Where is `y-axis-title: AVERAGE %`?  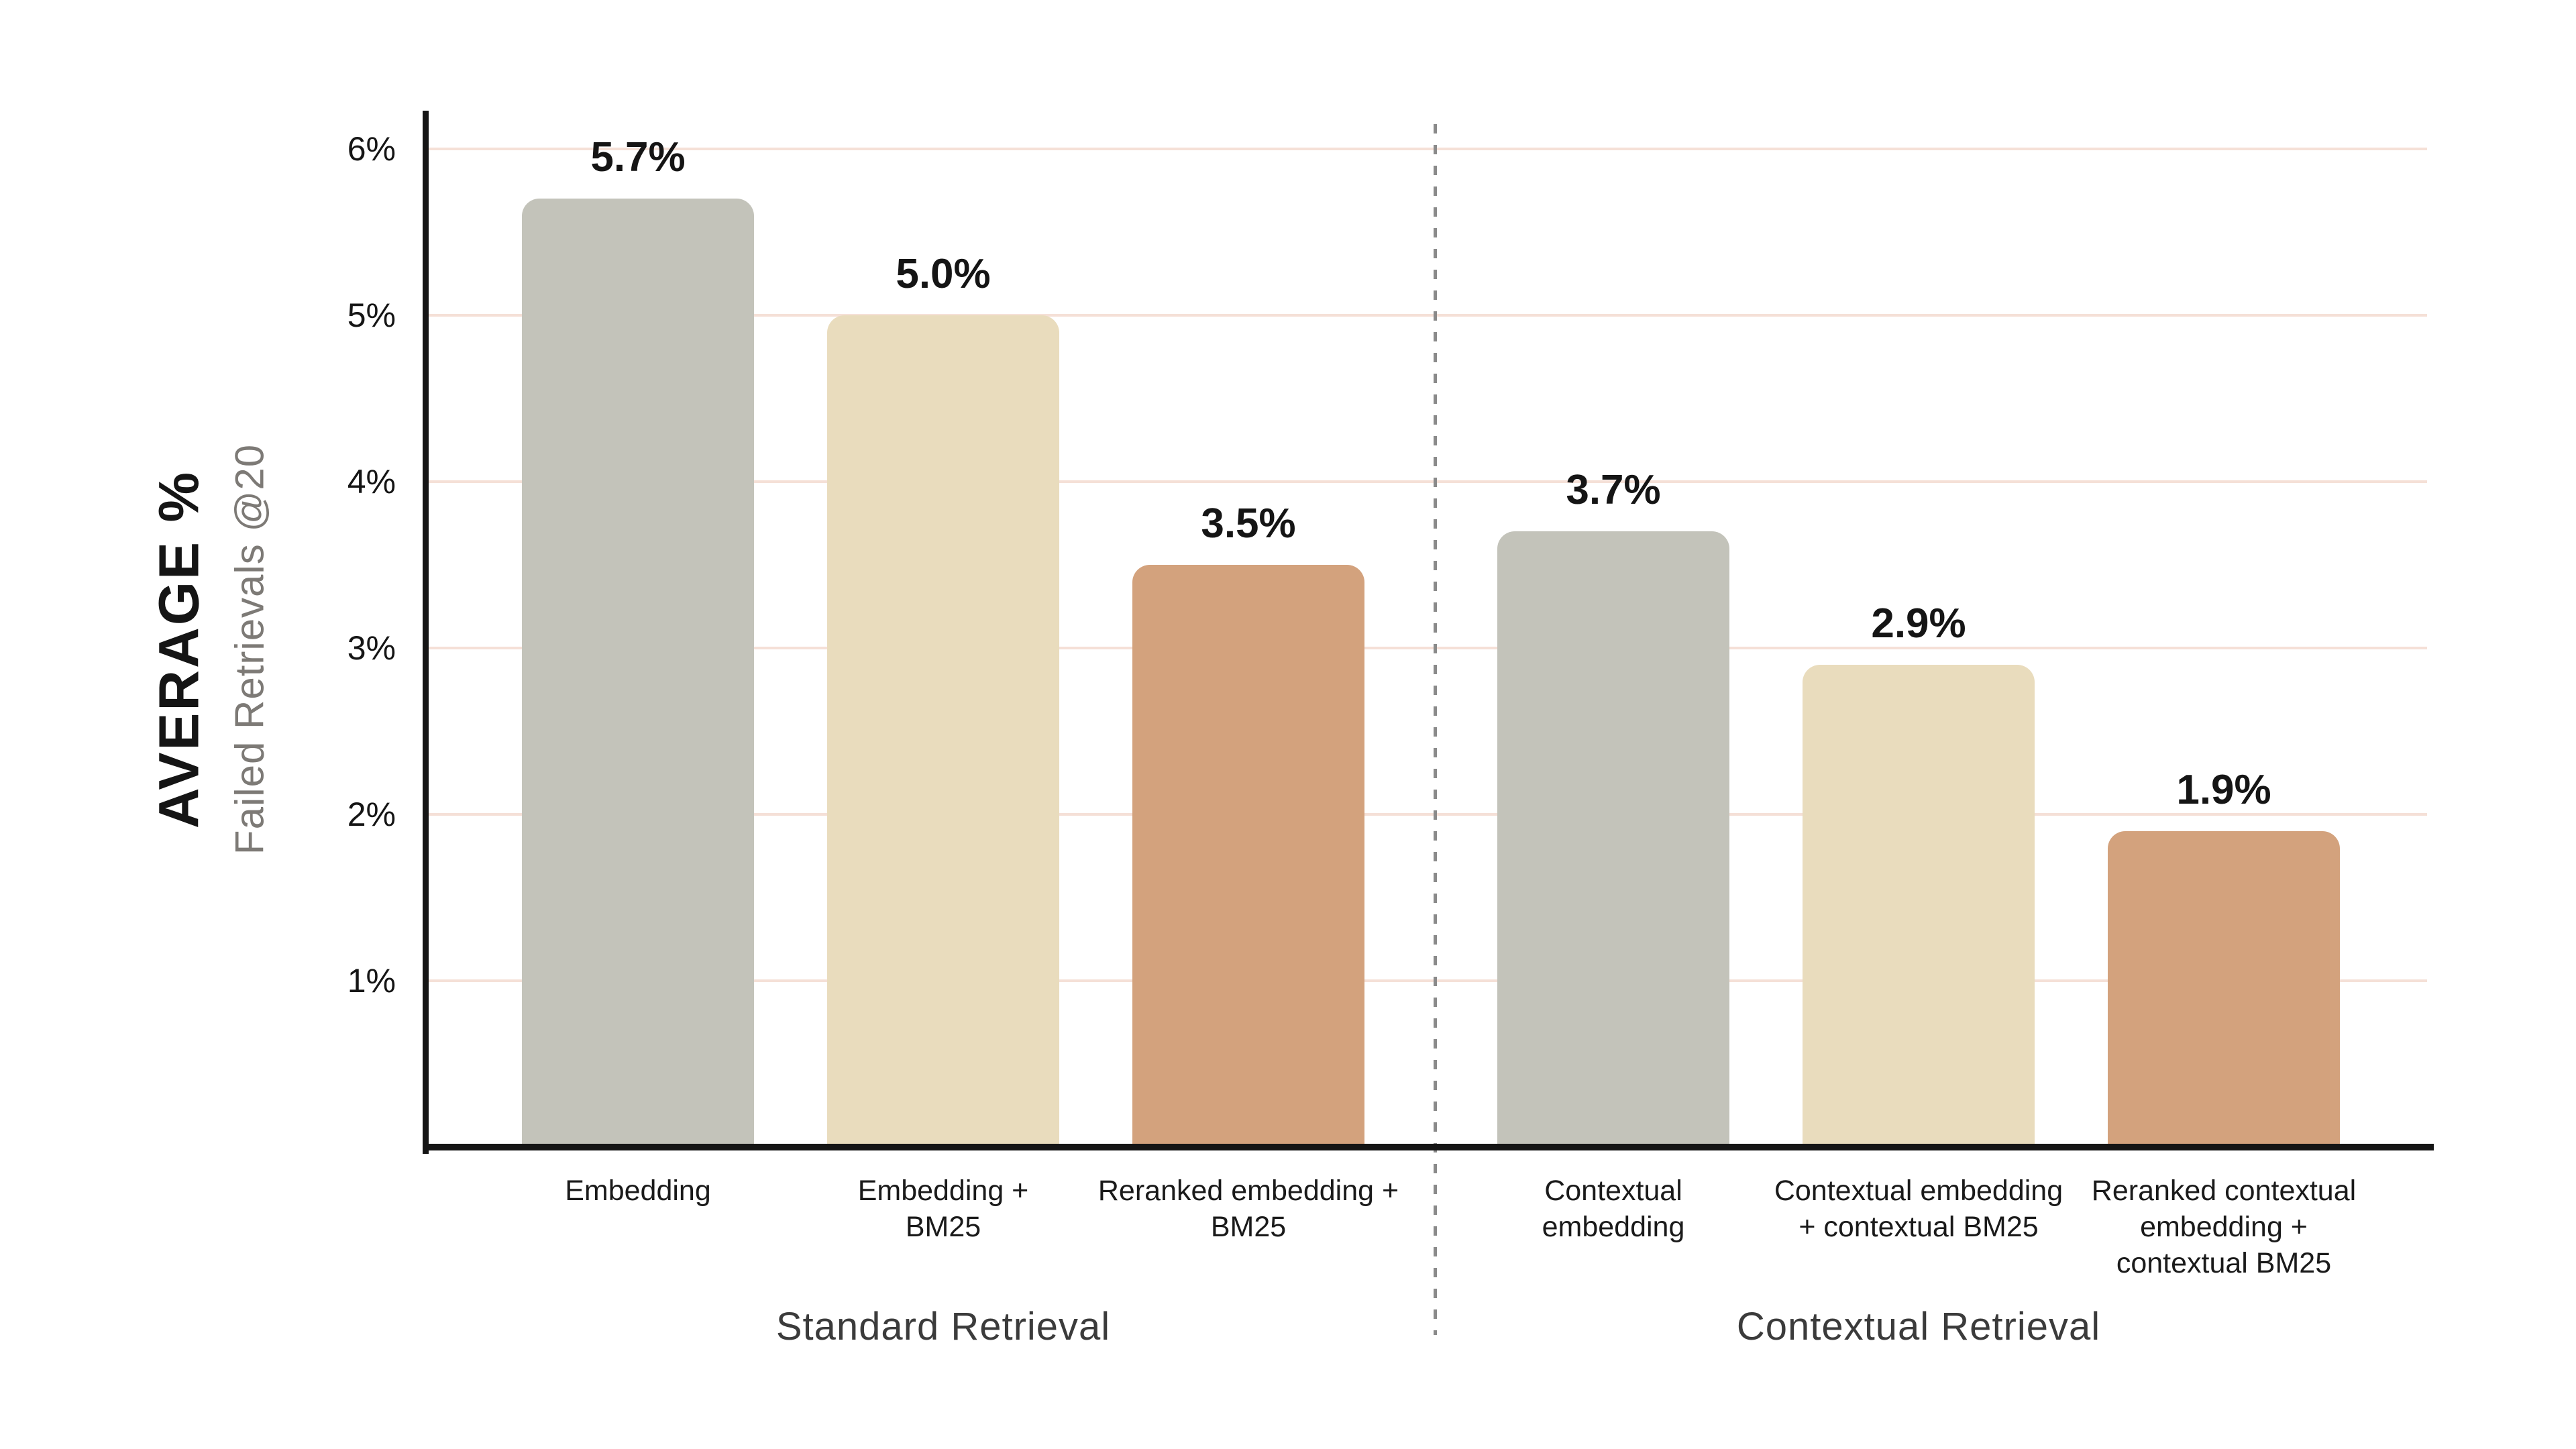 y-axis-title: AVERAGE % is located at coordinates (179, 649).